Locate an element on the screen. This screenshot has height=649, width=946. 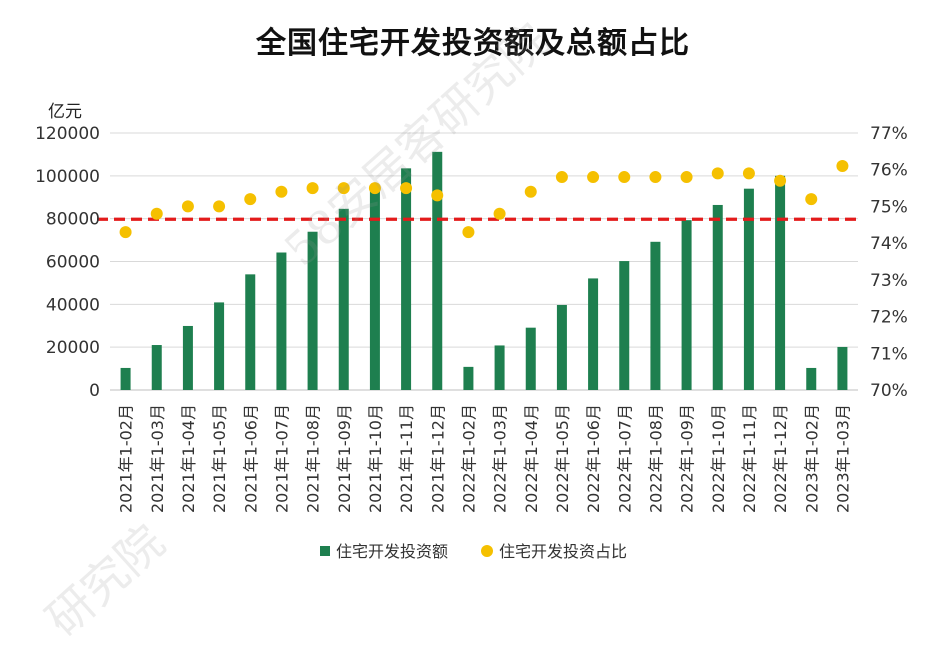
y-left-tick-label: 60000 is located at coordinates (73, 263).